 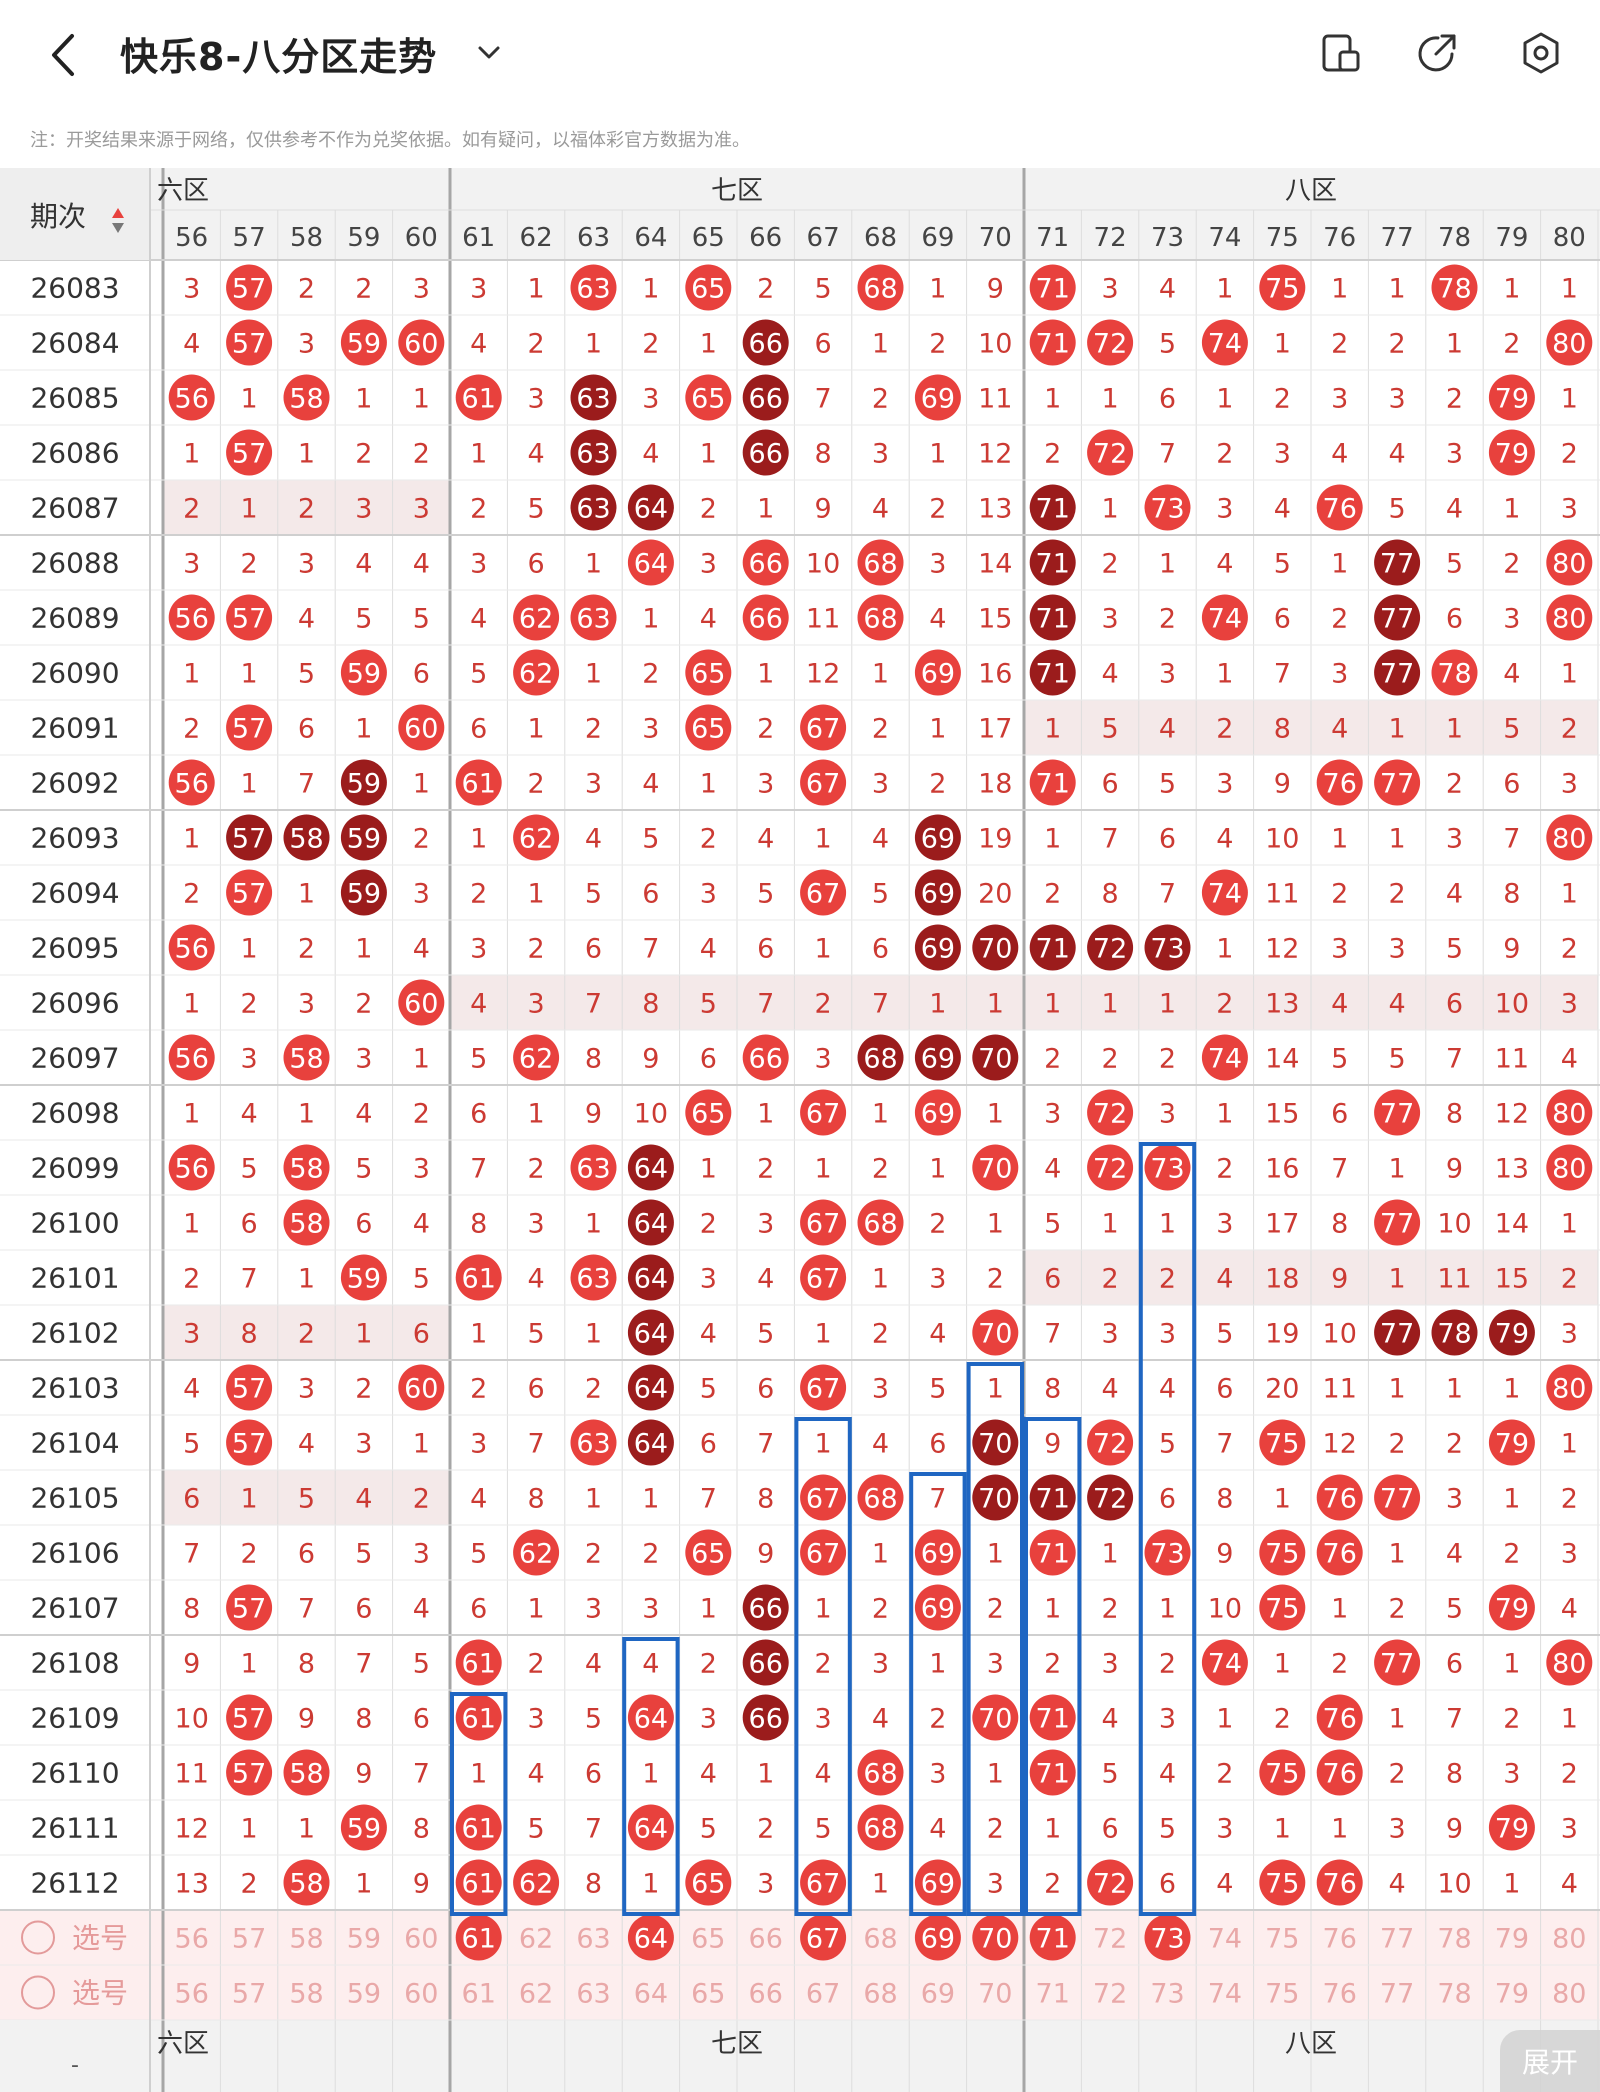 What do you see at coordinates (1341, 53) in the screenshot?
I see `tablet-layout-icon` at bounding box center [1341, 53].